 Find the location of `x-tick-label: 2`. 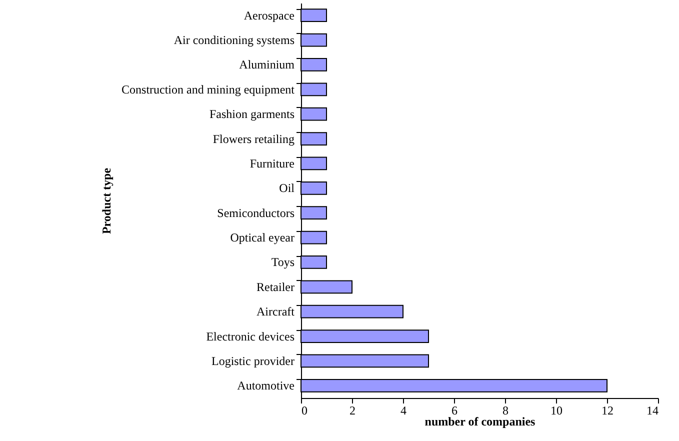

x-tick-label: 2 is located at coordinates (353, 411).